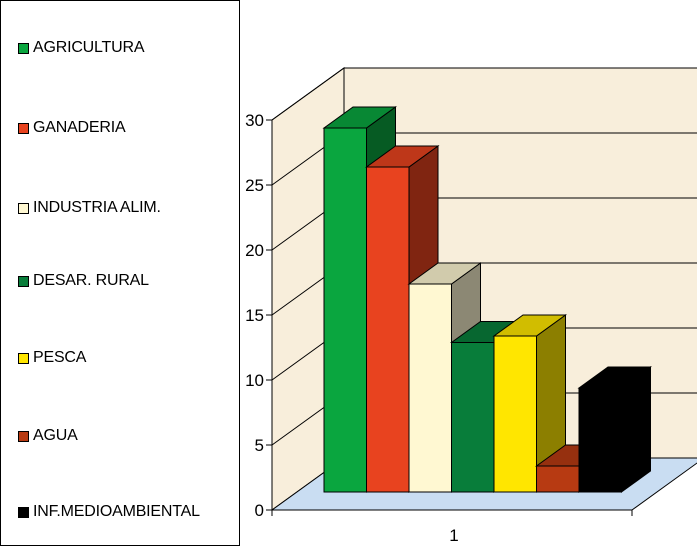 The width and height of the screenshot is (697, 547). I want to click on legend-label: DESAR. RURAL, so click(91, 280).